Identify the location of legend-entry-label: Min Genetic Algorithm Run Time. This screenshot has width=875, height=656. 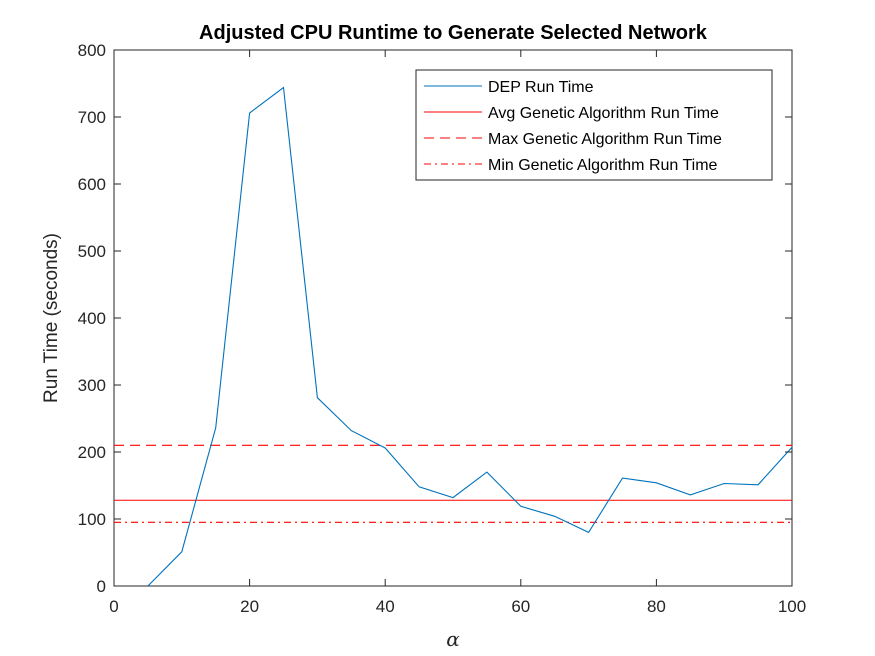
(603, 165).